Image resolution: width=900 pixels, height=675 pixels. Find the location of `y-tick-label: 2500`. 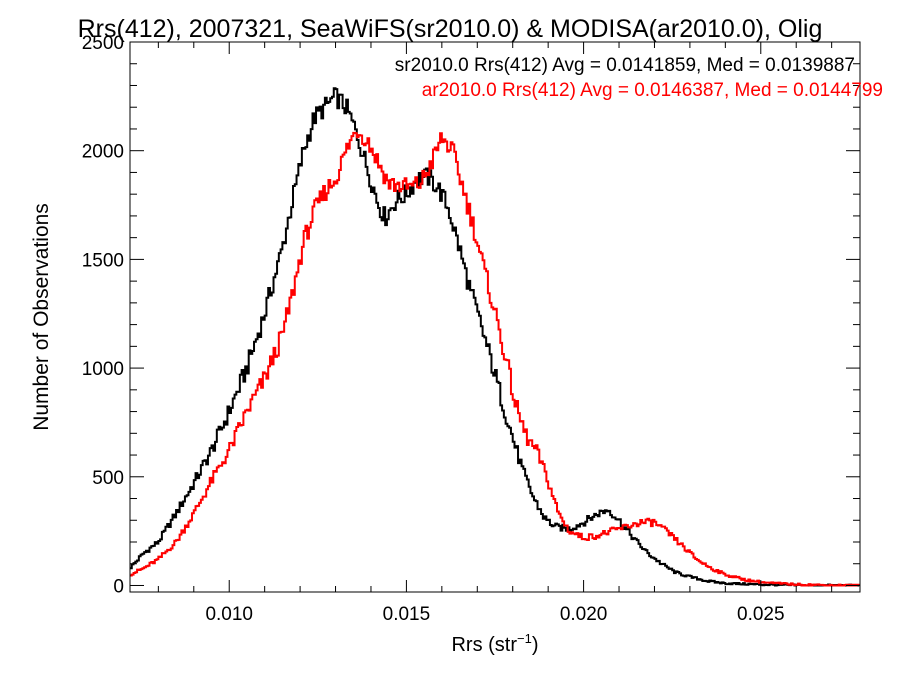

y-tick-label: 2500 is located at coordinates (103, 43).